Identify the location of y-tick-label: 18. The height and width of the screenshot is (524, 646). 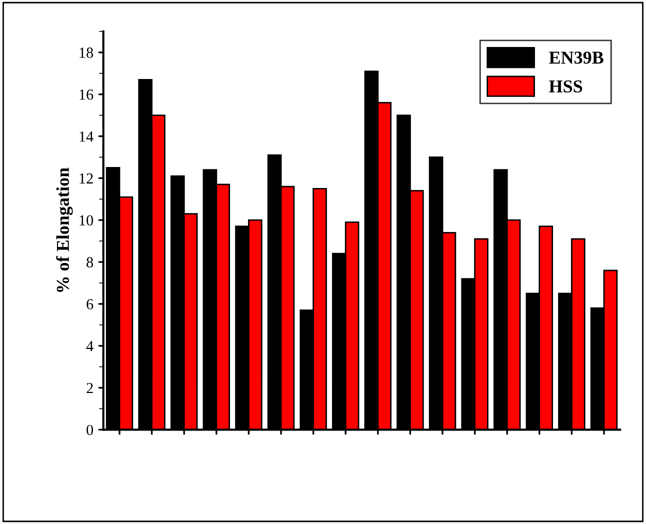
(87, 53).